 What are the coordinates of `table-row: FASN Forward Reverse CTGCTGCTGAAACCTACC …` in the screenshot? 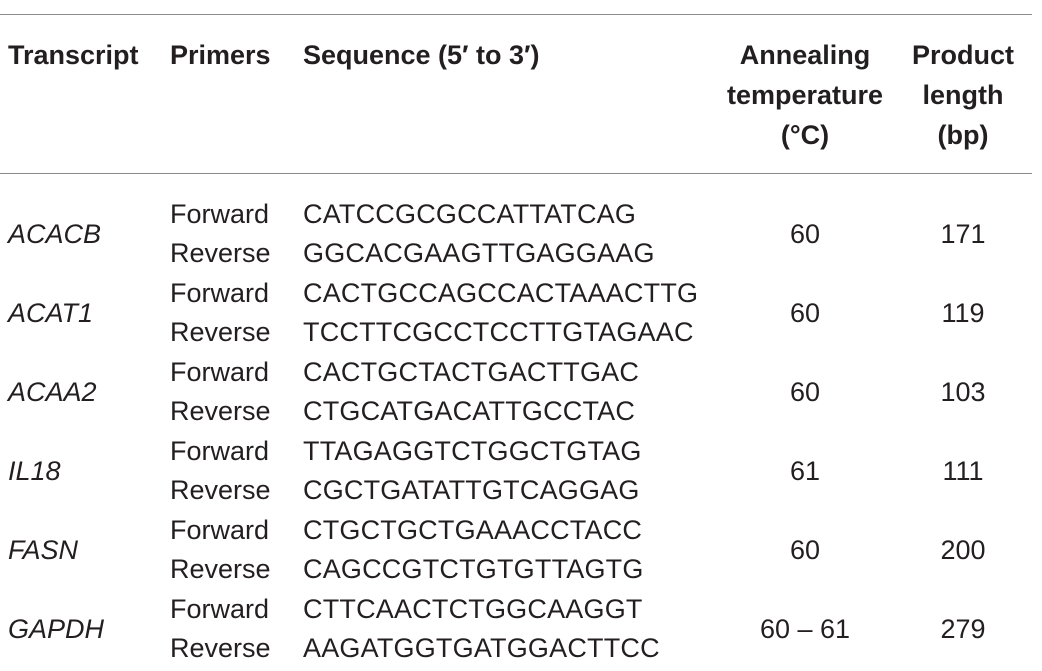 It's located at (521, 550).